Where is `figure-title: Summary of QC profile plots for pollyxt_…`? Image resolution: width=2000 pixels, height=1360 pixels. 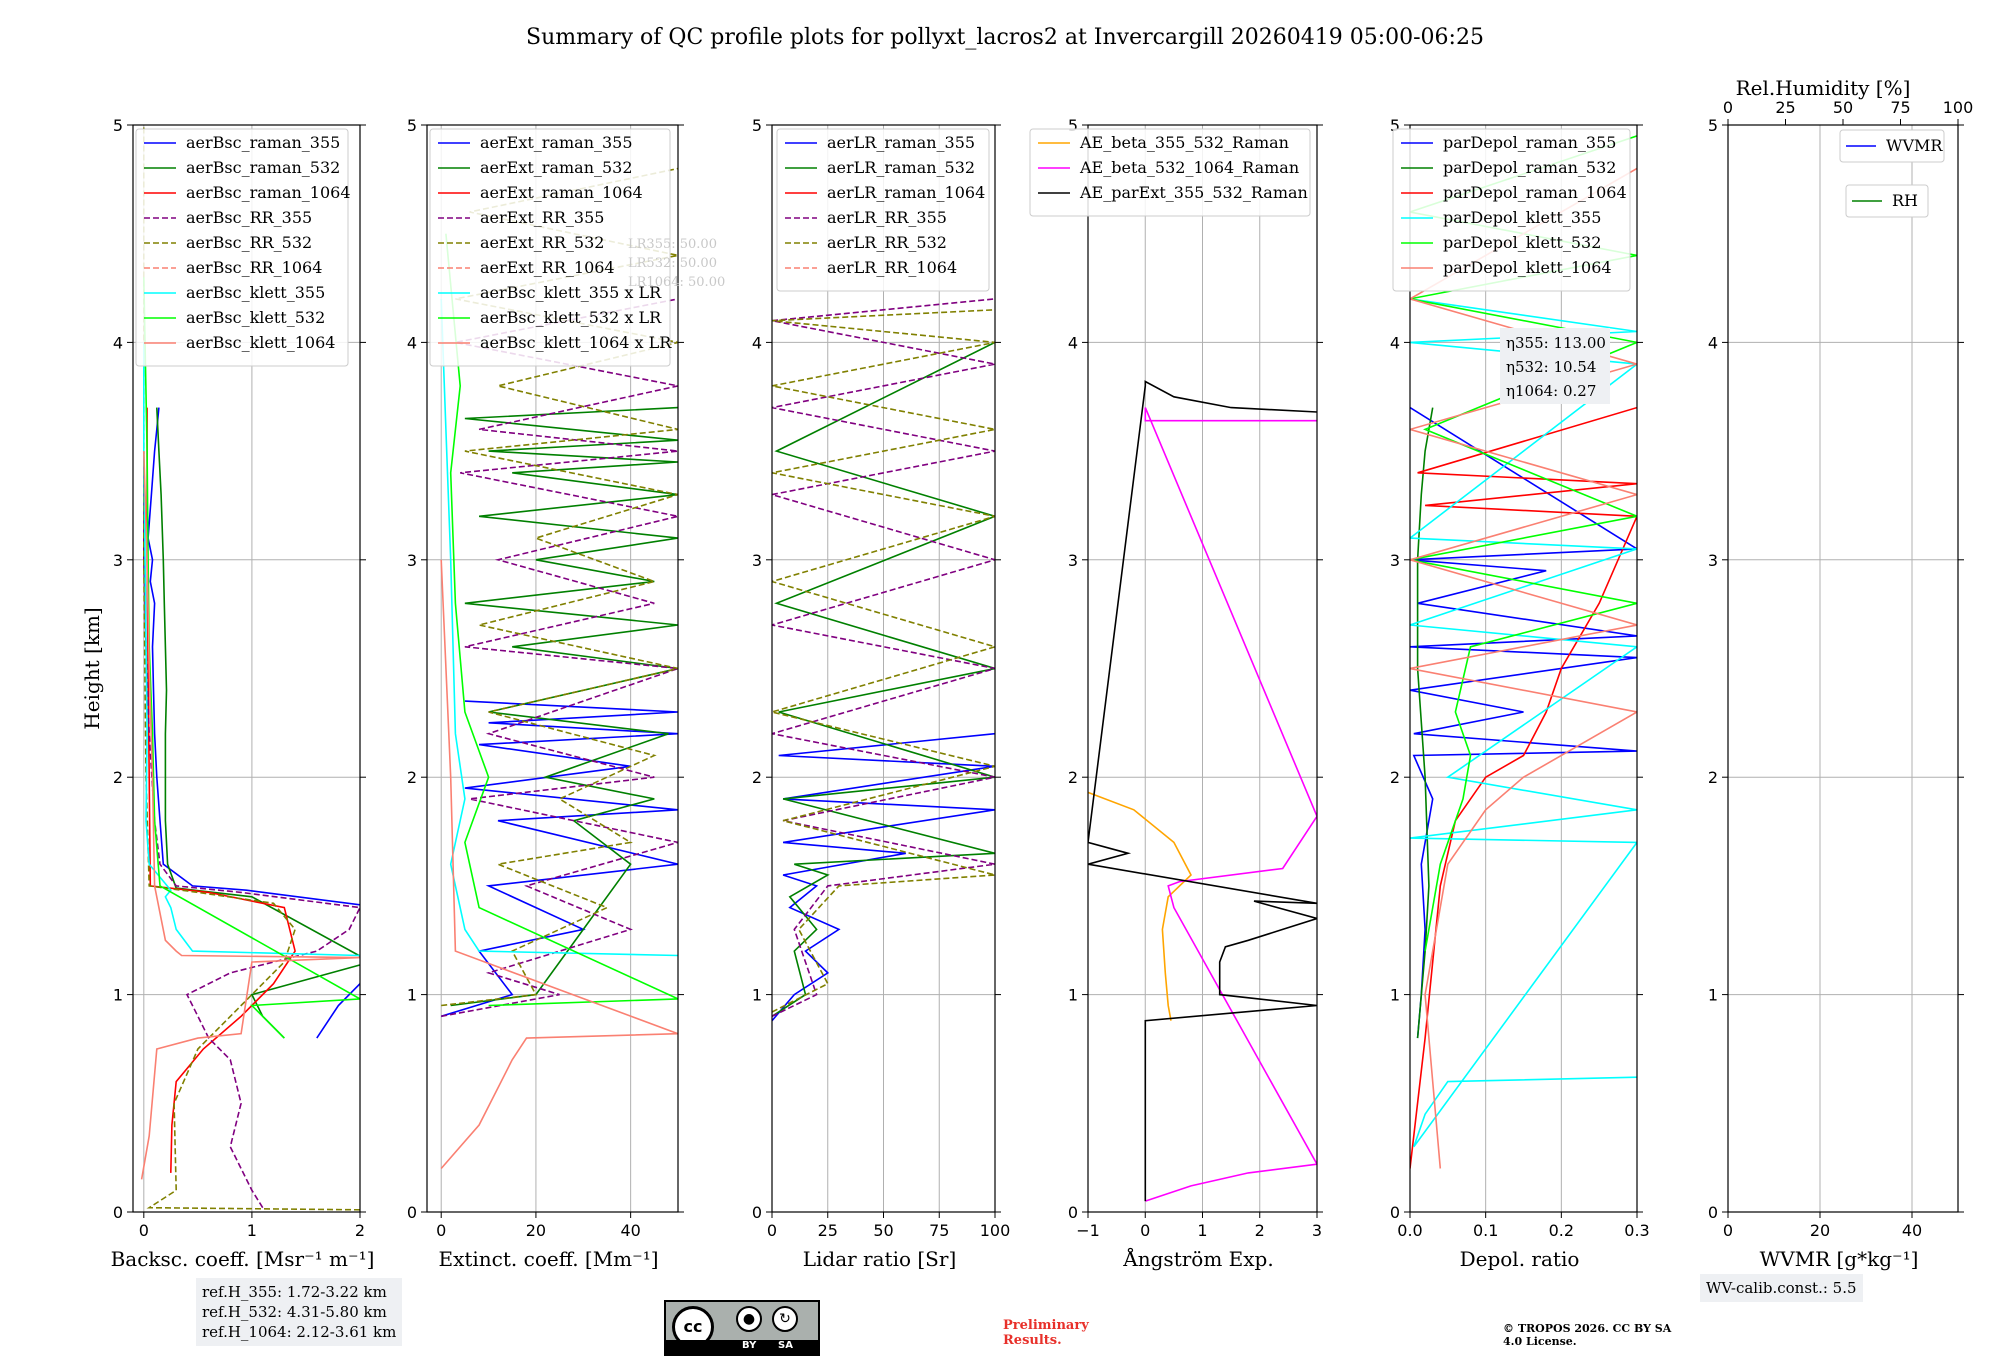
figure-title: Summary of QC profile plots for pollyxt_… is located at coordinates (1005, 37).